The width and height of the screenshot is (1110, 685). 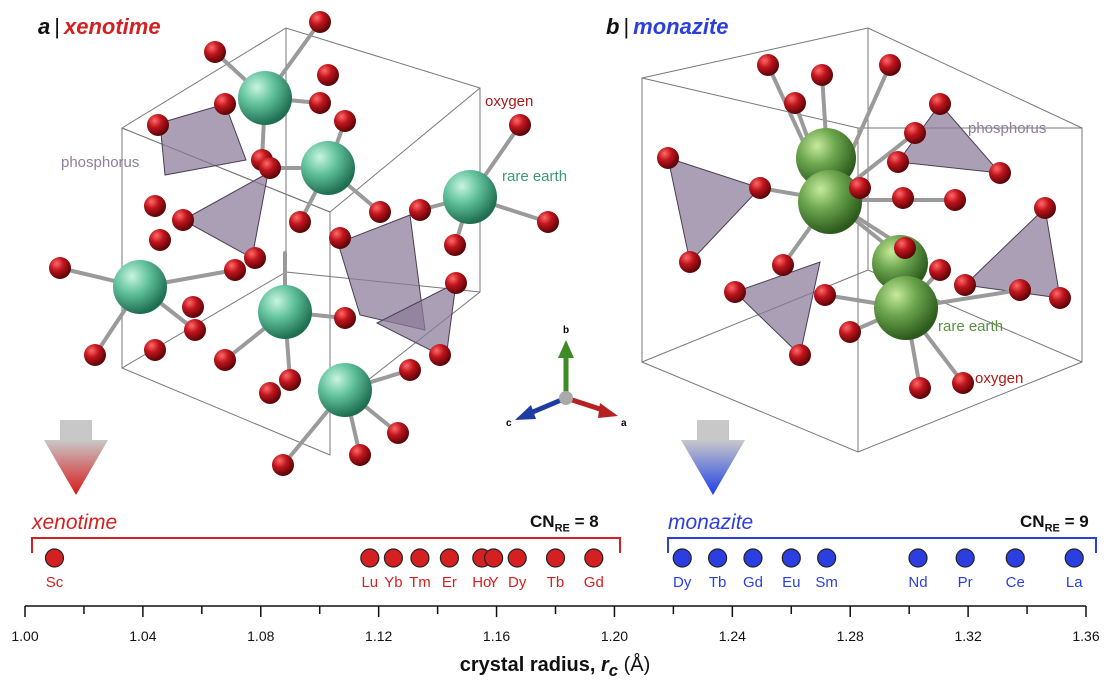 What do you see at coordinates (791, 558) in the screenshot?
I see `element-marker-eu` at bounding box center [791, 558].